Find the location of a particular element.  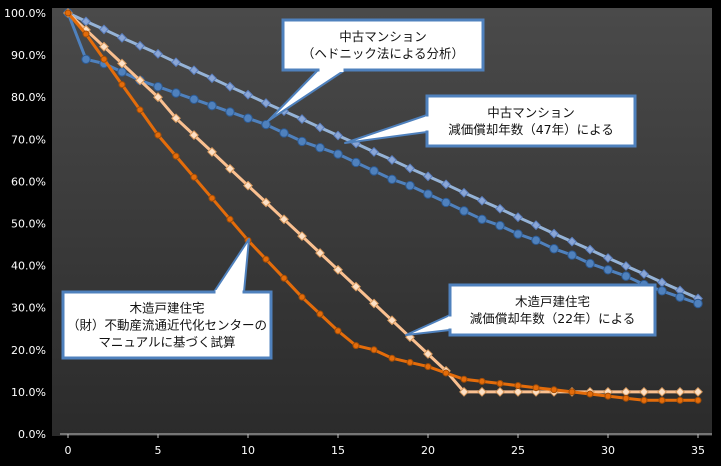

y-tick-label: 10.0% is located at coordinates (28, 392).